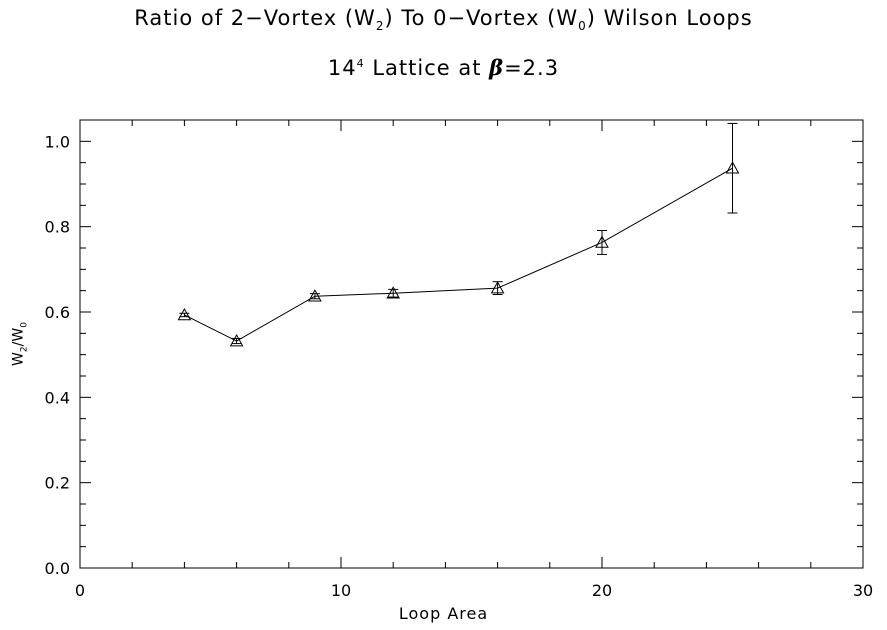 The image size is (887, 630). What do you see at coordinates (341, 590) in the screenshot?
I see `x-tick-label: 10` at bounding box center [341, 590].